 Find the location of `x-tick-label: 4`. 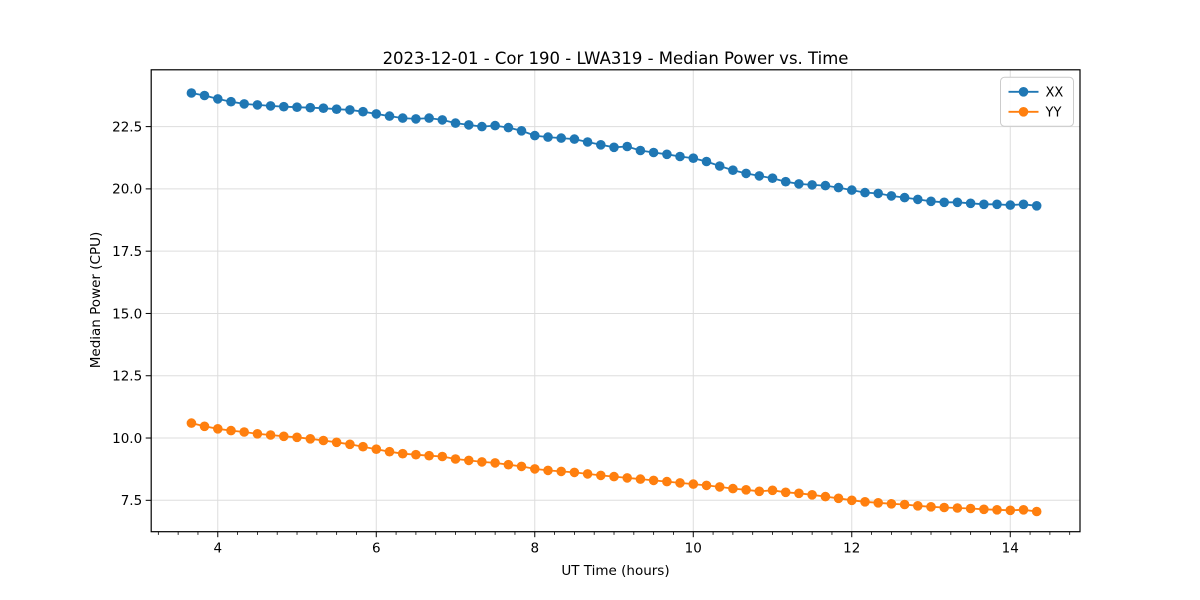

x-tick-label: 4 is located at coordinates (217, 549).